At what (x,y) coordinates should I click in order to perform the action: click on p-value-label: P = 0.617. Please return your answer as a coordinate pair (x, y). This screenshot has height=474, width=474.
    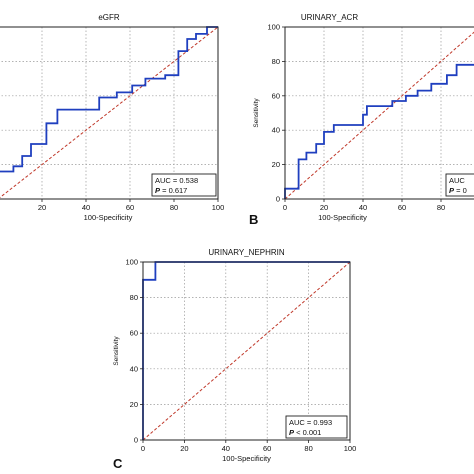
    Looking at the image, I should click on (171, 190).